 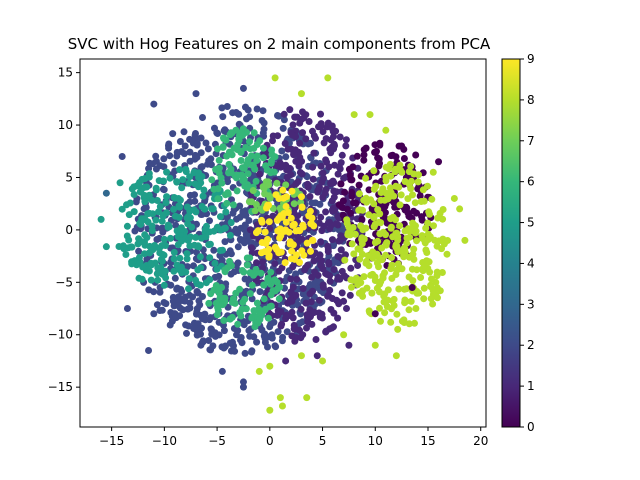 What do you see at coordinates (375, 441) in the screenshot?
I see `x-tick-label: 10` at bounding box center [375, 441].